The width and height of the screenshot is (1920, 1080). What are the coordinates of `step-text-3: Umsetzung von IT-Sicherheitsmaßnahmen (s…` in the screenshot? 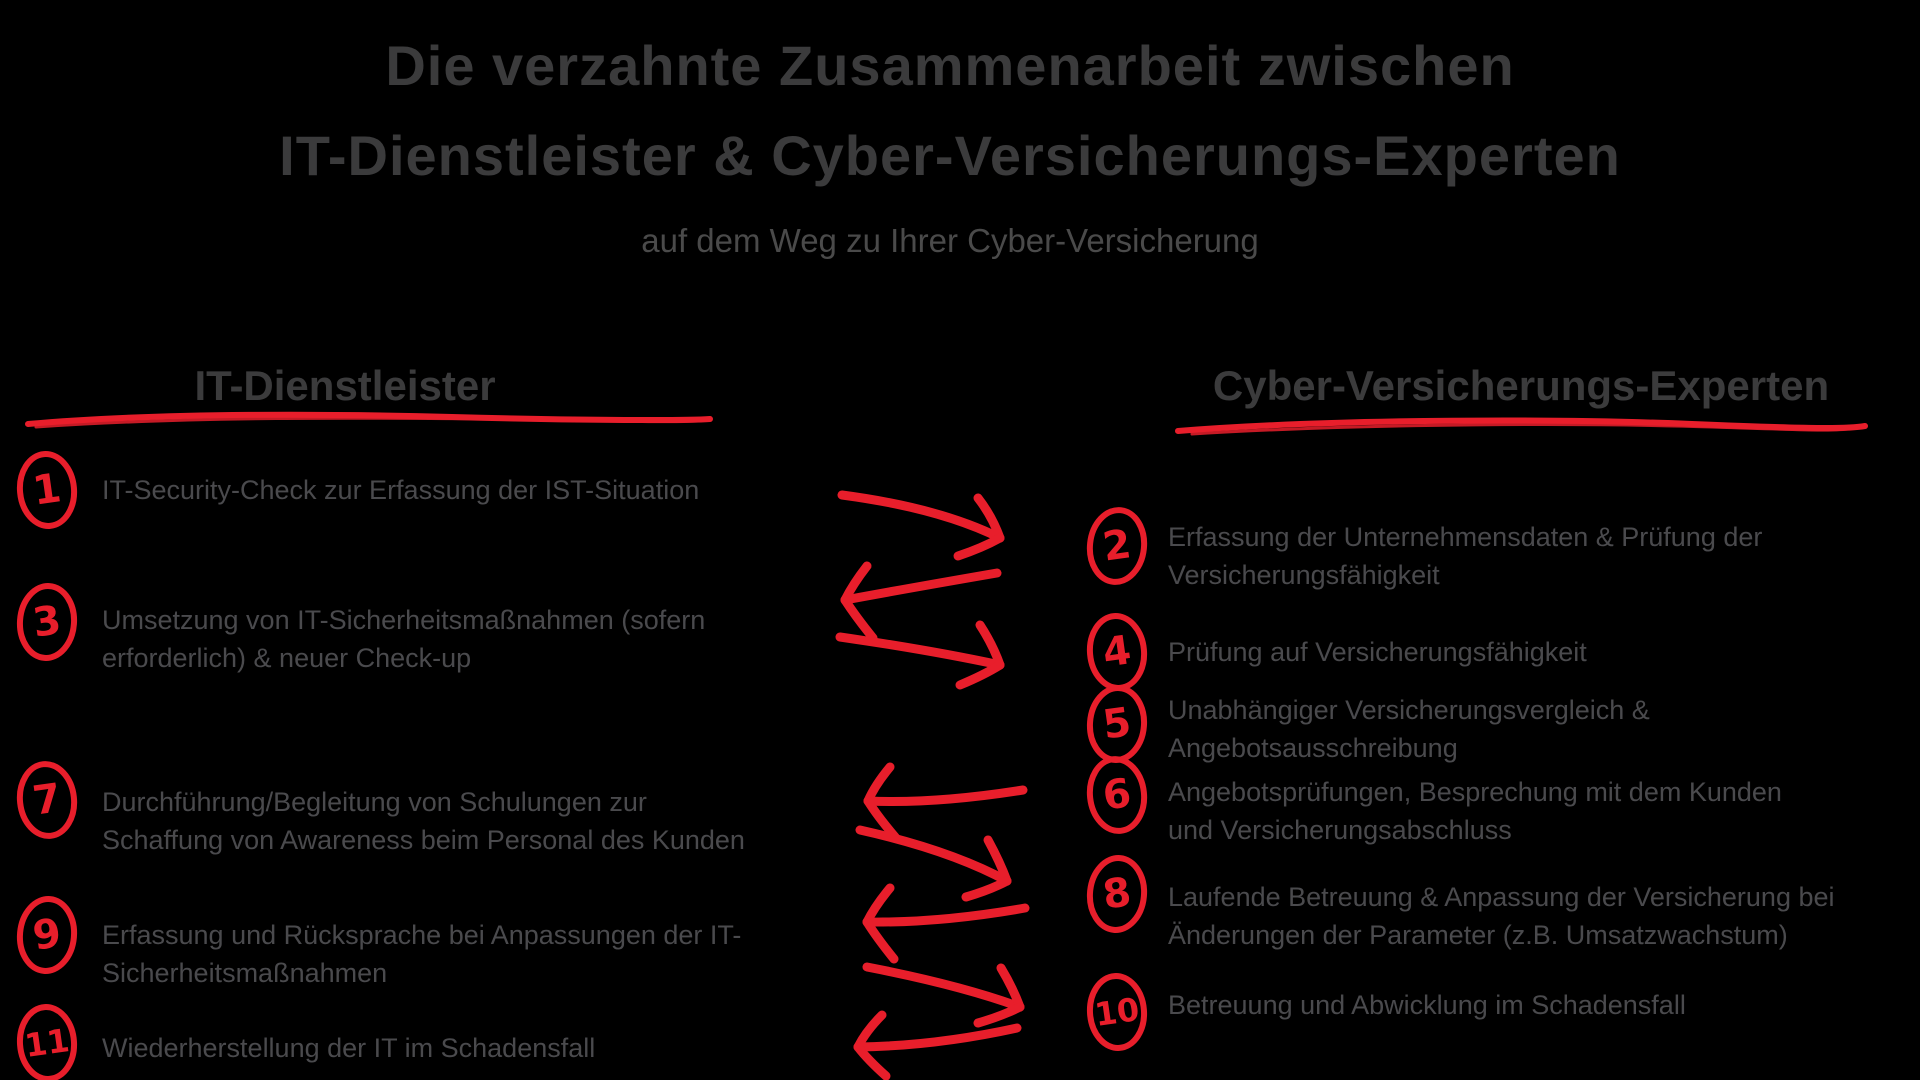 It's located at (404, 639).